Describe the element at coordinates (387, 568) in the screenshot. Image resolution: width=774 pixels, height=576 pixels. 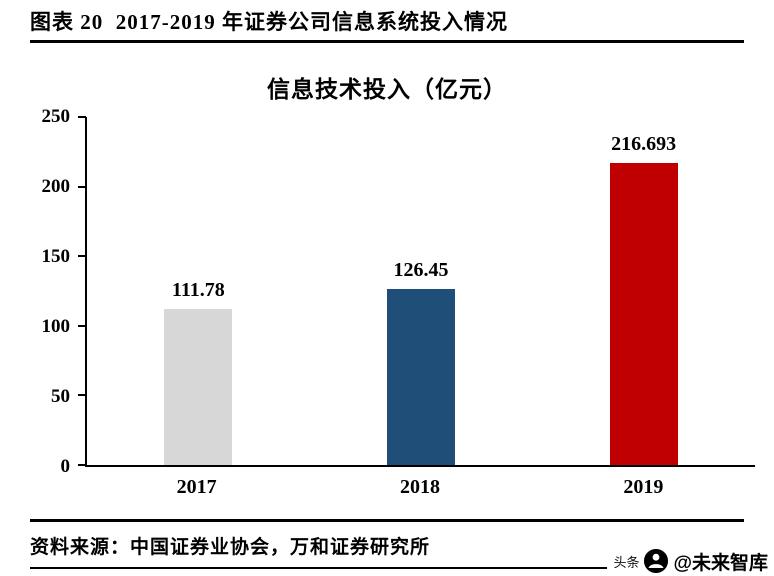
I see `footer-divider-bottom` at that location.